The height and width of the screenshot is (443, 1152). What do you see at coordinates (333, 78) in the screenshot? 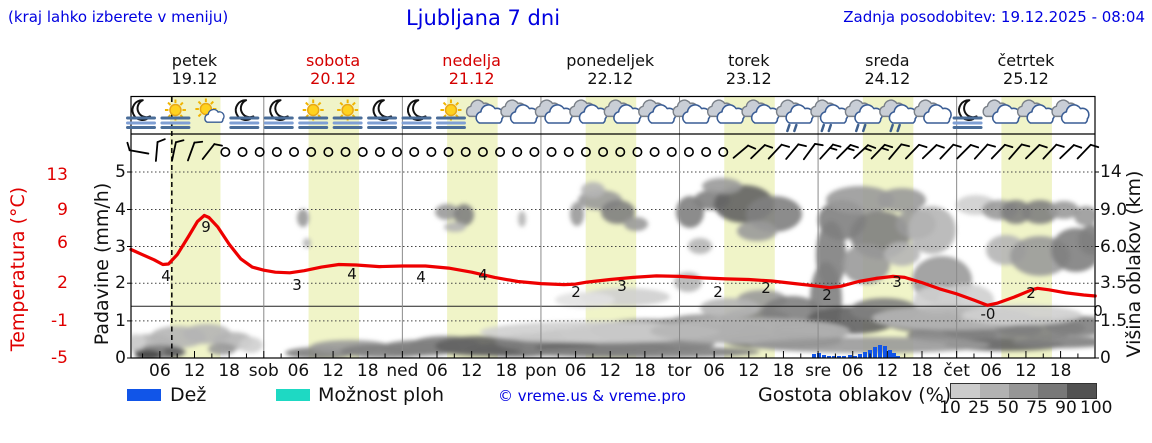
I see `day-date: 20.12` at bounding box center [333, 78].